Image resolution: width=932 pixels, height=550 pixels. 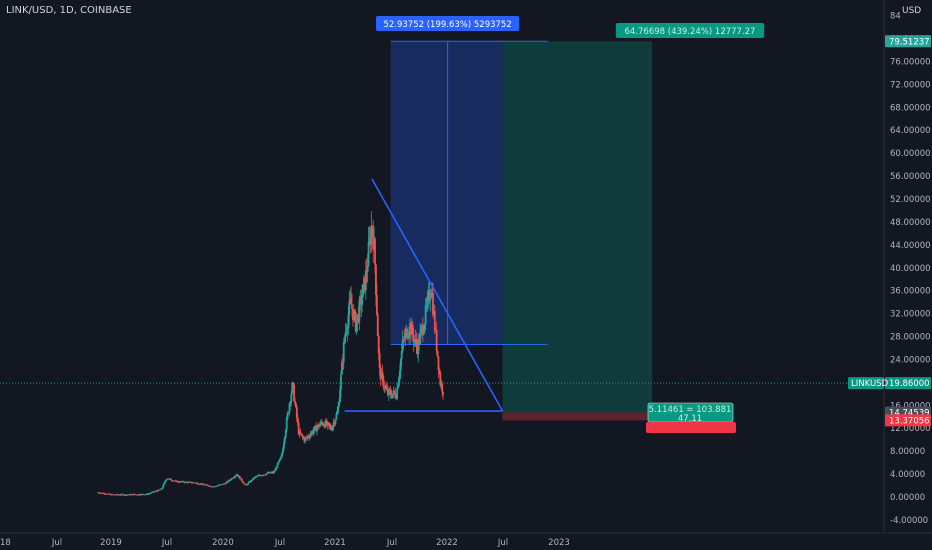 I want to click on price-tag-label: 79.51237, so click(x=909, y=42).